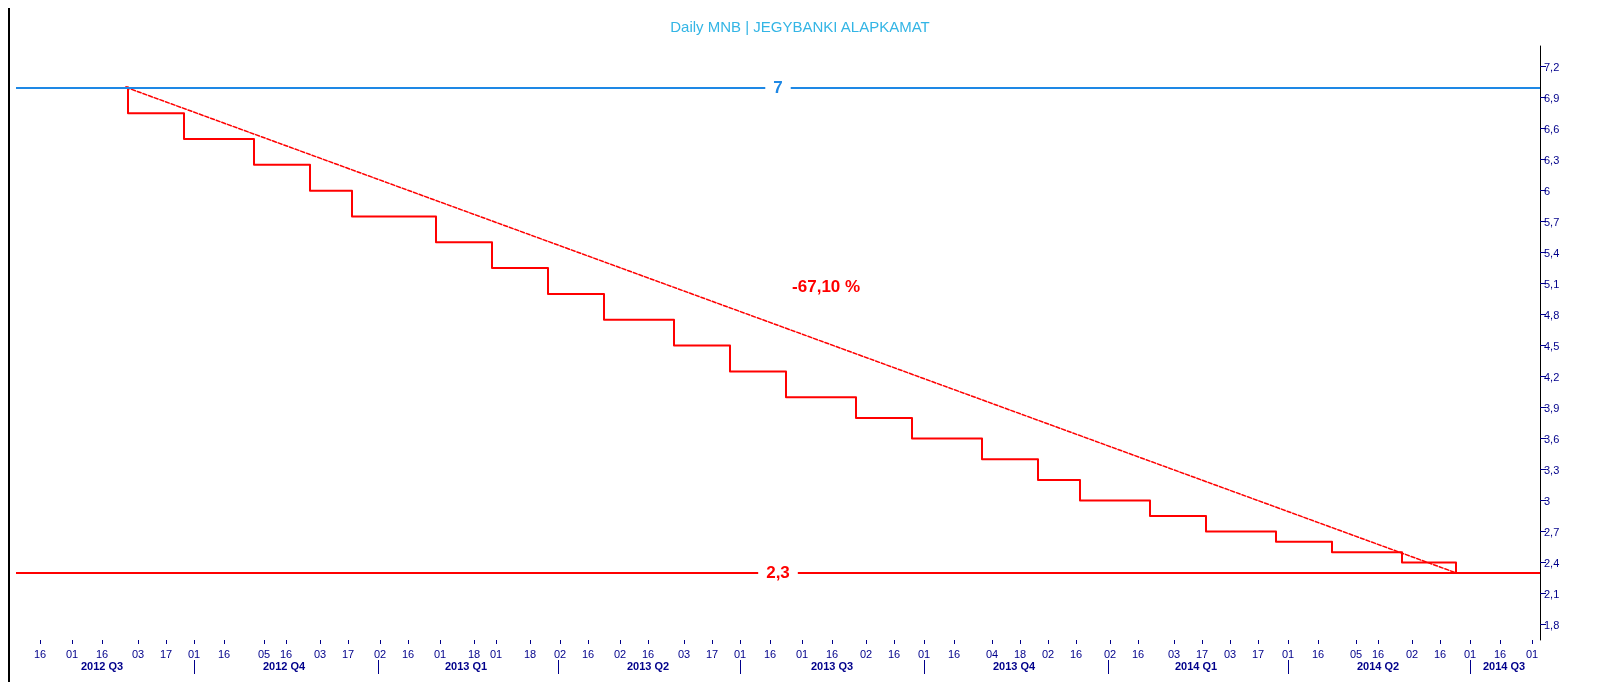 Image resolution: width=1598 pixels, height=690 pixels. Describe the element at coordinates (826, 286) in the screenshot. I see `annotation: -67,10 %` at that location.